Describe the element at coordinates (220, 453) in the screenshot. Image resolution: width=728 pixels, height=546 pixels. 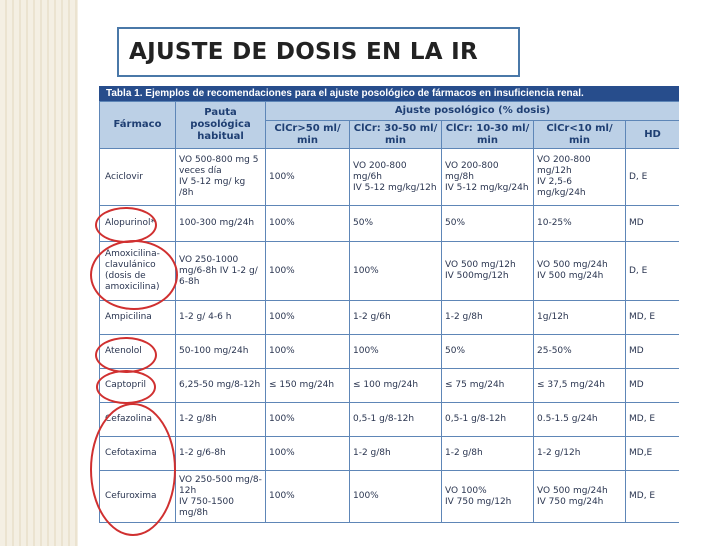
I see `dose-regular: 1-2 g/6-8h` at that location.